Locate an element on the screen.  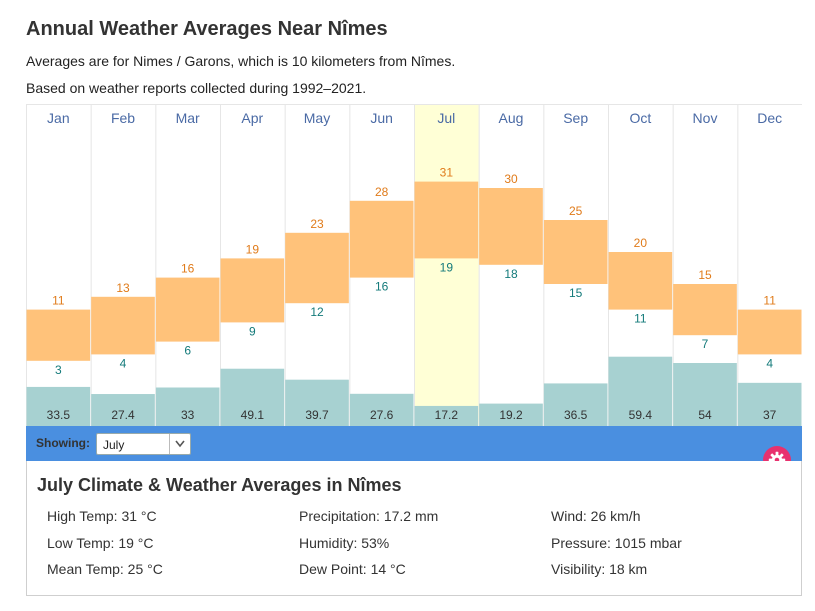
showing-label: Showing: is located at coordinates (63, 443).